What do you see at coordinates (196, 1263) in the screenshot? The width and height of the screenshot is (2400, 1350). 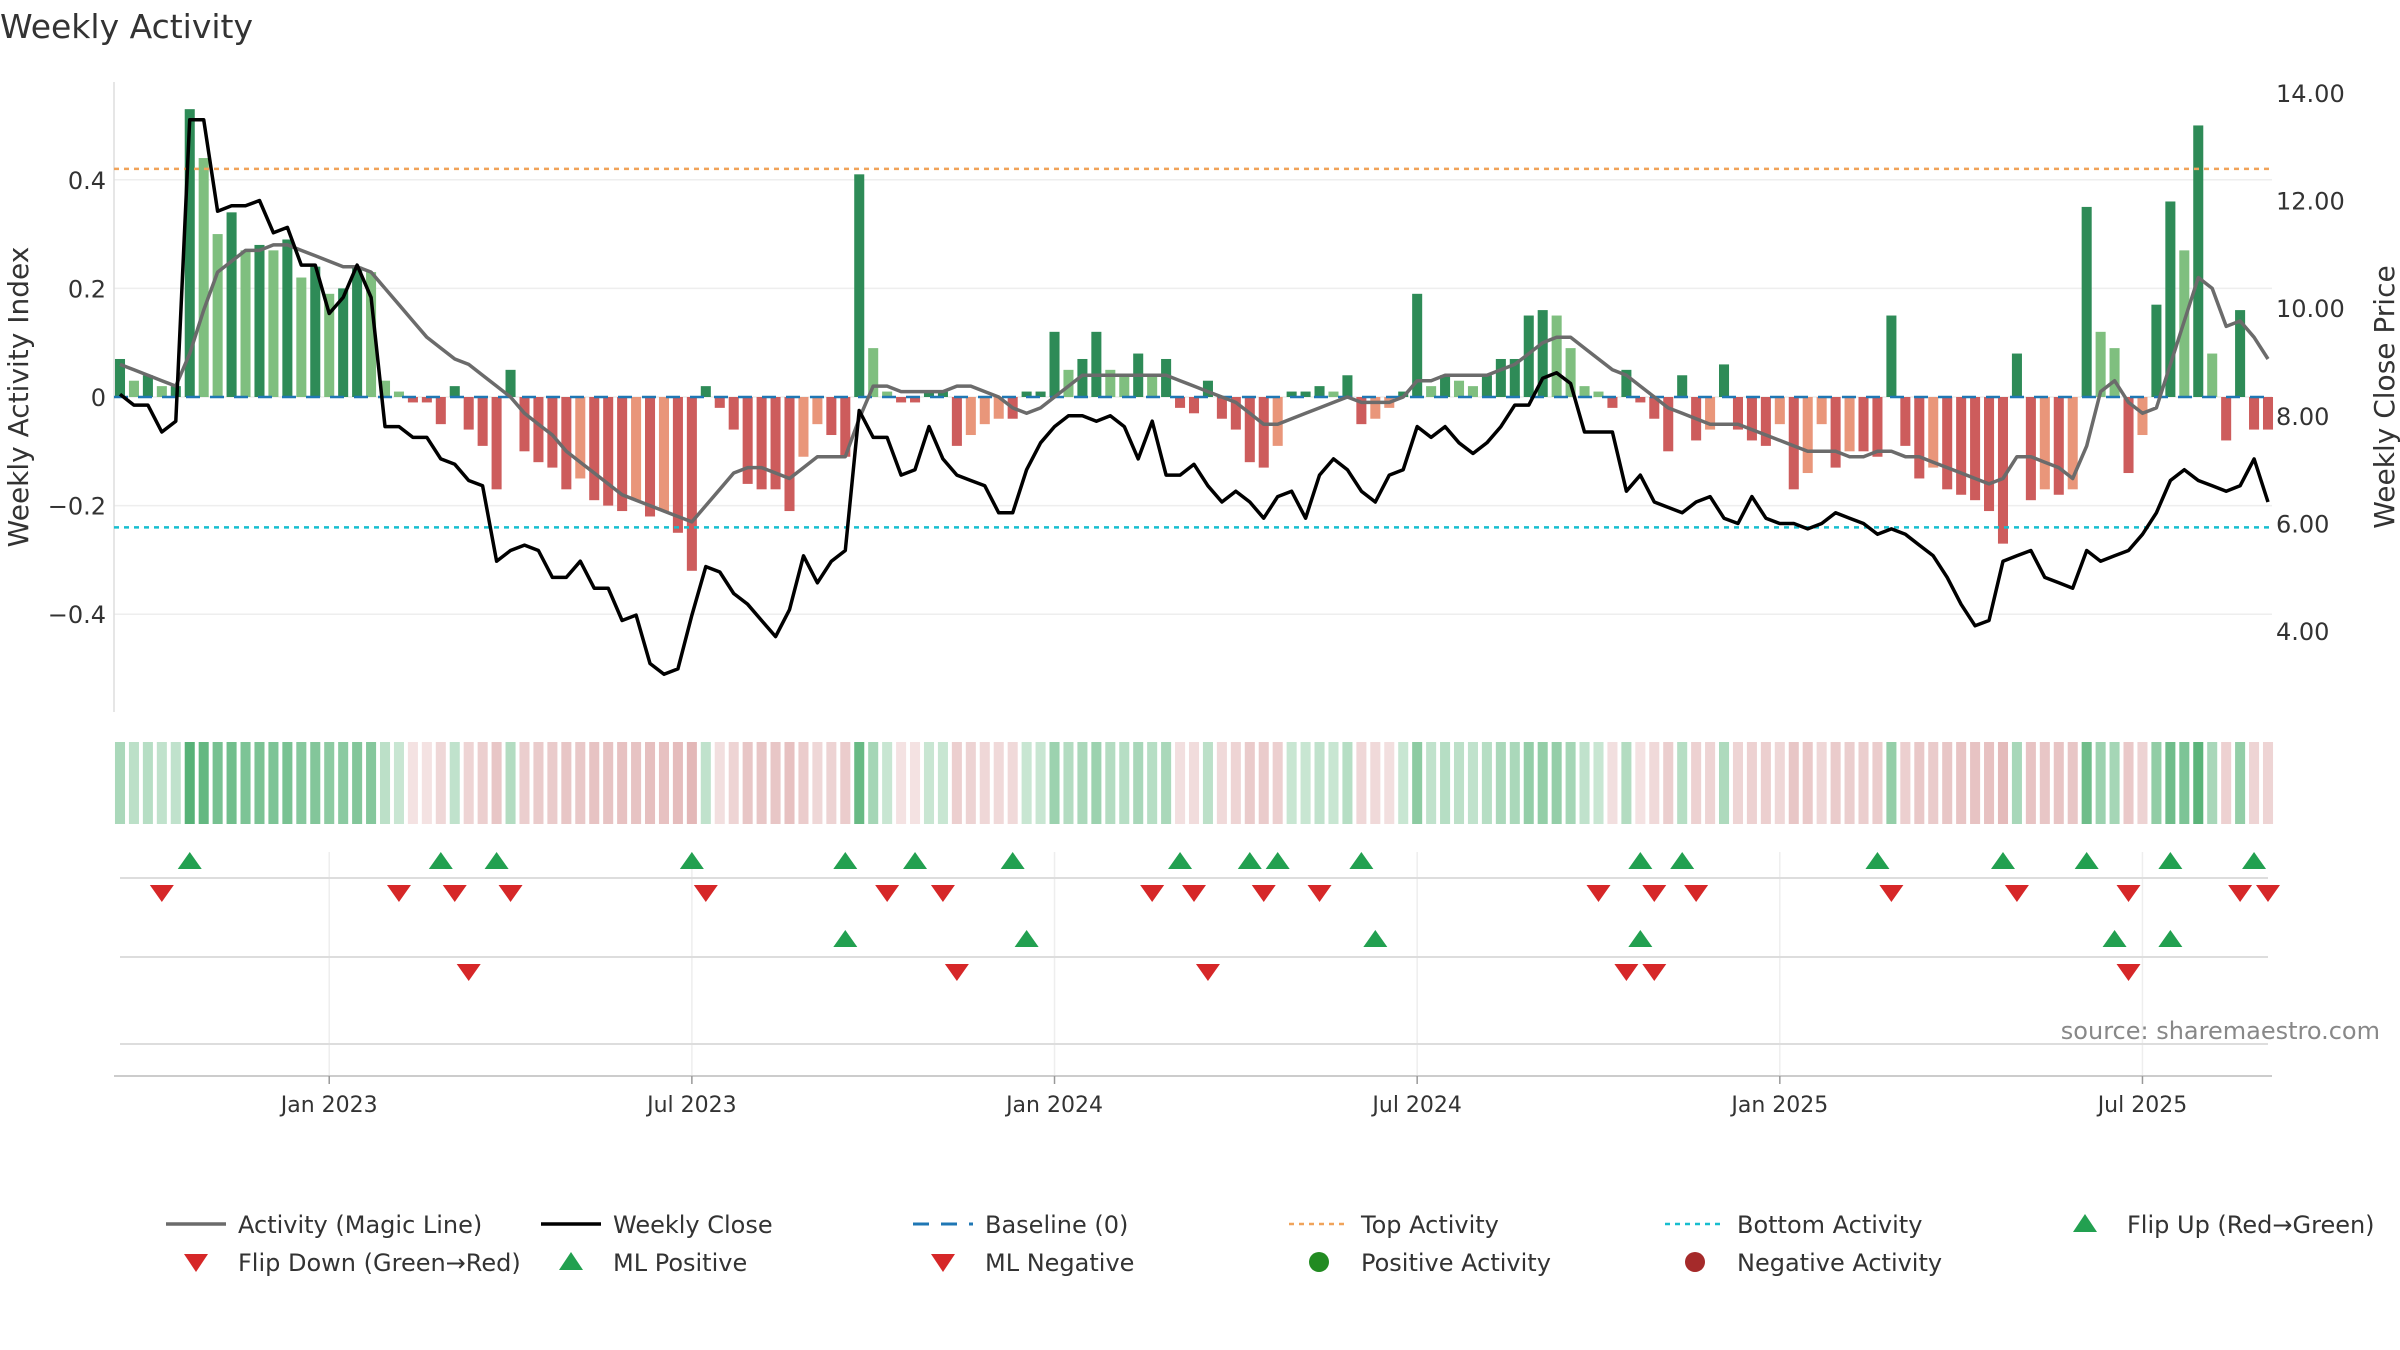 I see `legend-down-triangle` at bounding box center [196, 1263].